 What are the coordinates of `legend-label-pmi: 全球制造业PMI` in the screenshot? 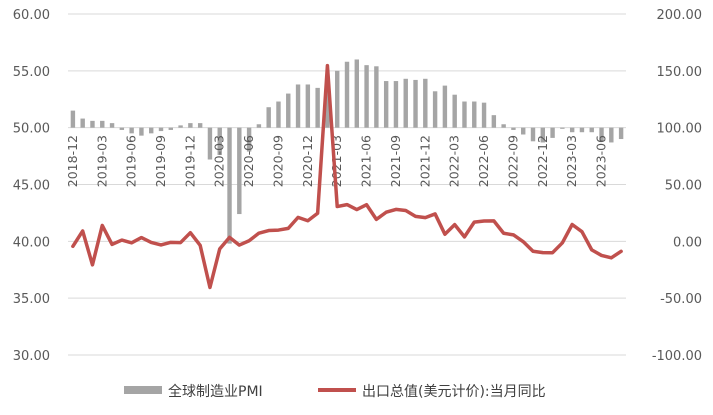 It's located at (215, 391).